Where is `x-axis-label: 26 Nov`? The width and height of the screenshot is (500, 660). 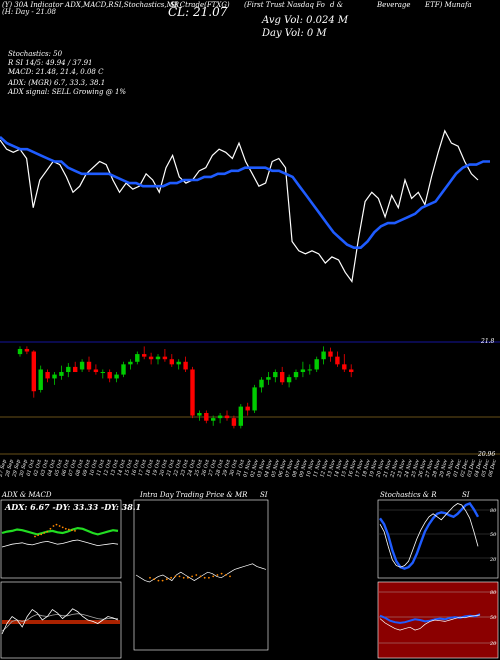
x-axis-label: 26 Nov is located at coordinates (422, 469).